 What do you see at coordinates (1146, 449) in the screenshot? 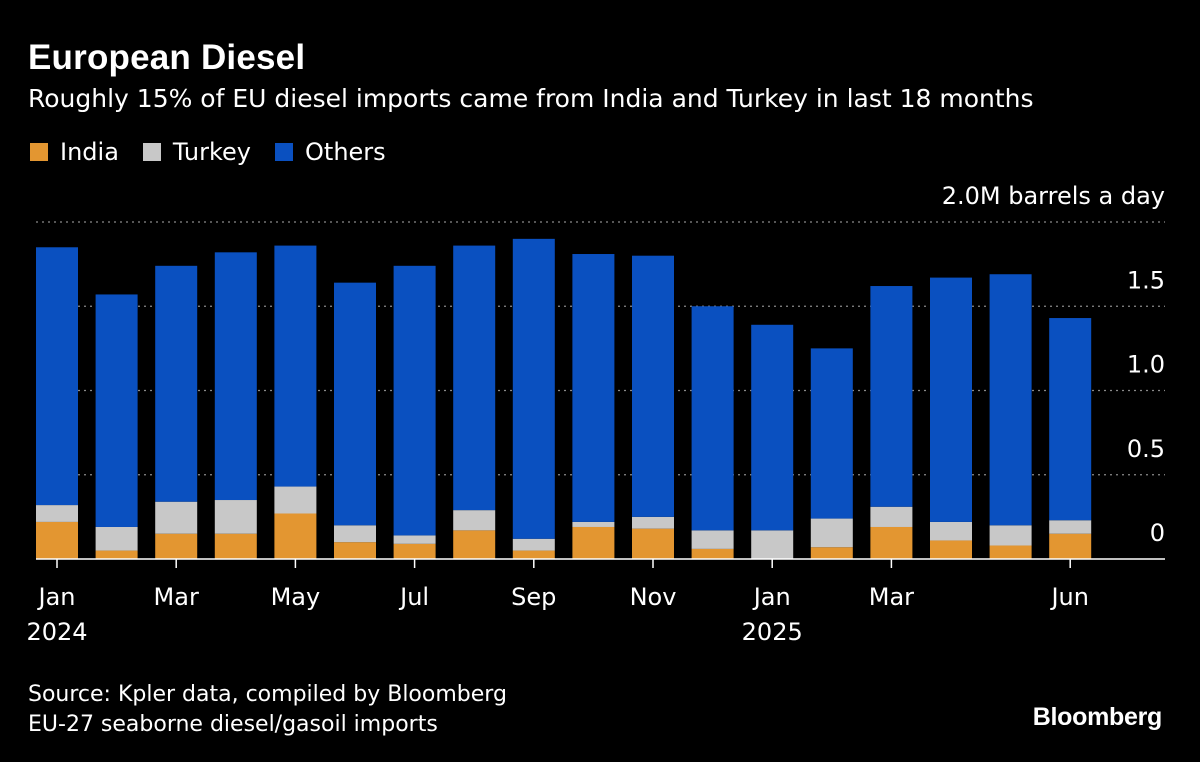
I see `y-tick-label-1: 0.5` at bounding box center [1146, 449].